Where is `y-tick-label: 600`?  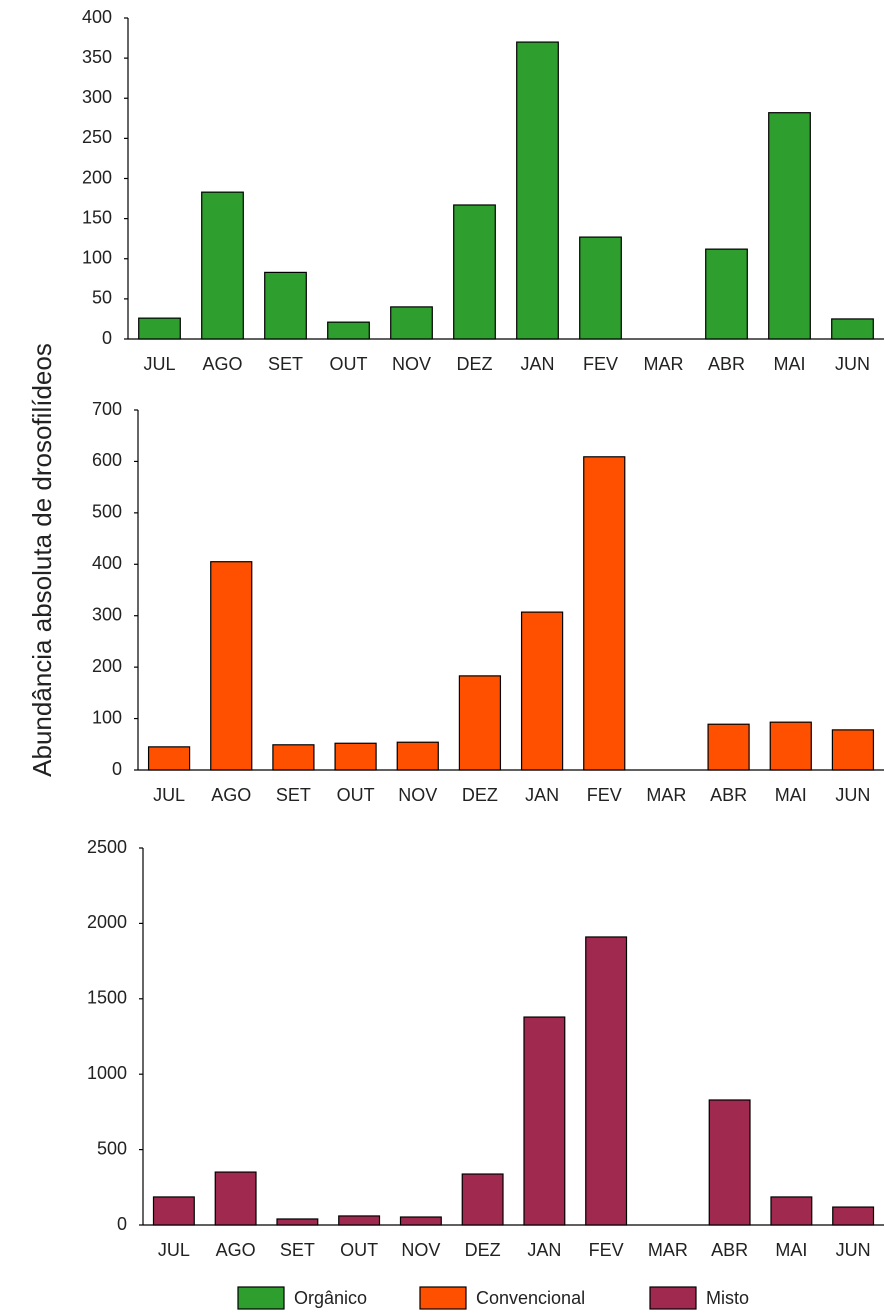 y-tick-label: 600 is located at coordinates (107, 460).